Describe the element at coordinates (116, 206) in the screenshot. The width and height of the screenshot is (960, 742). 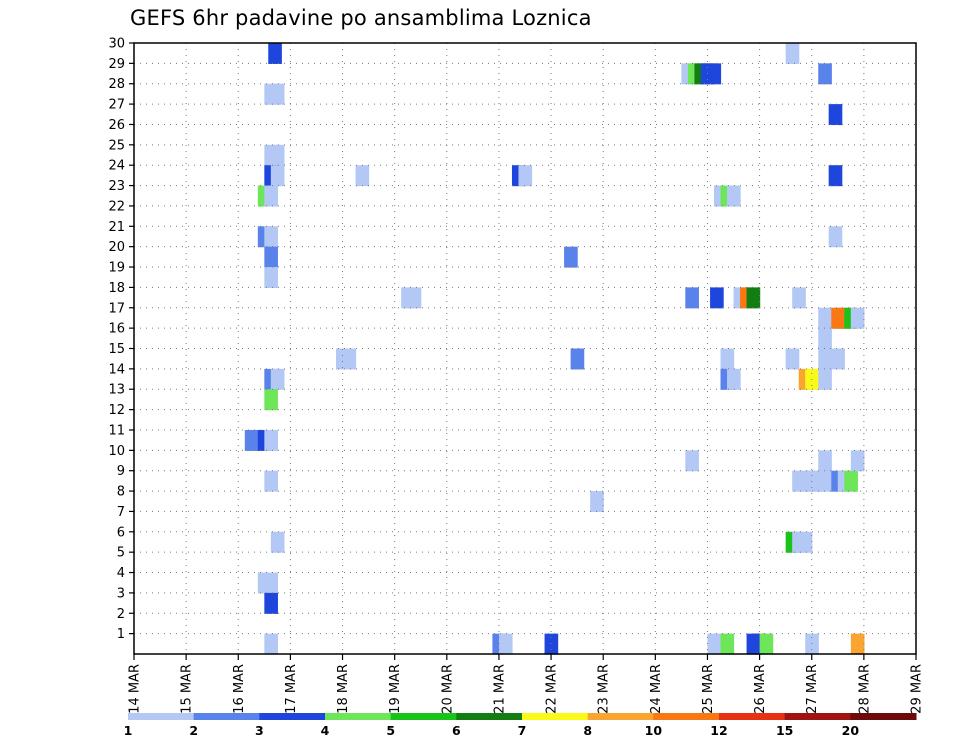
I see `y-tick-label: 22` at that location.